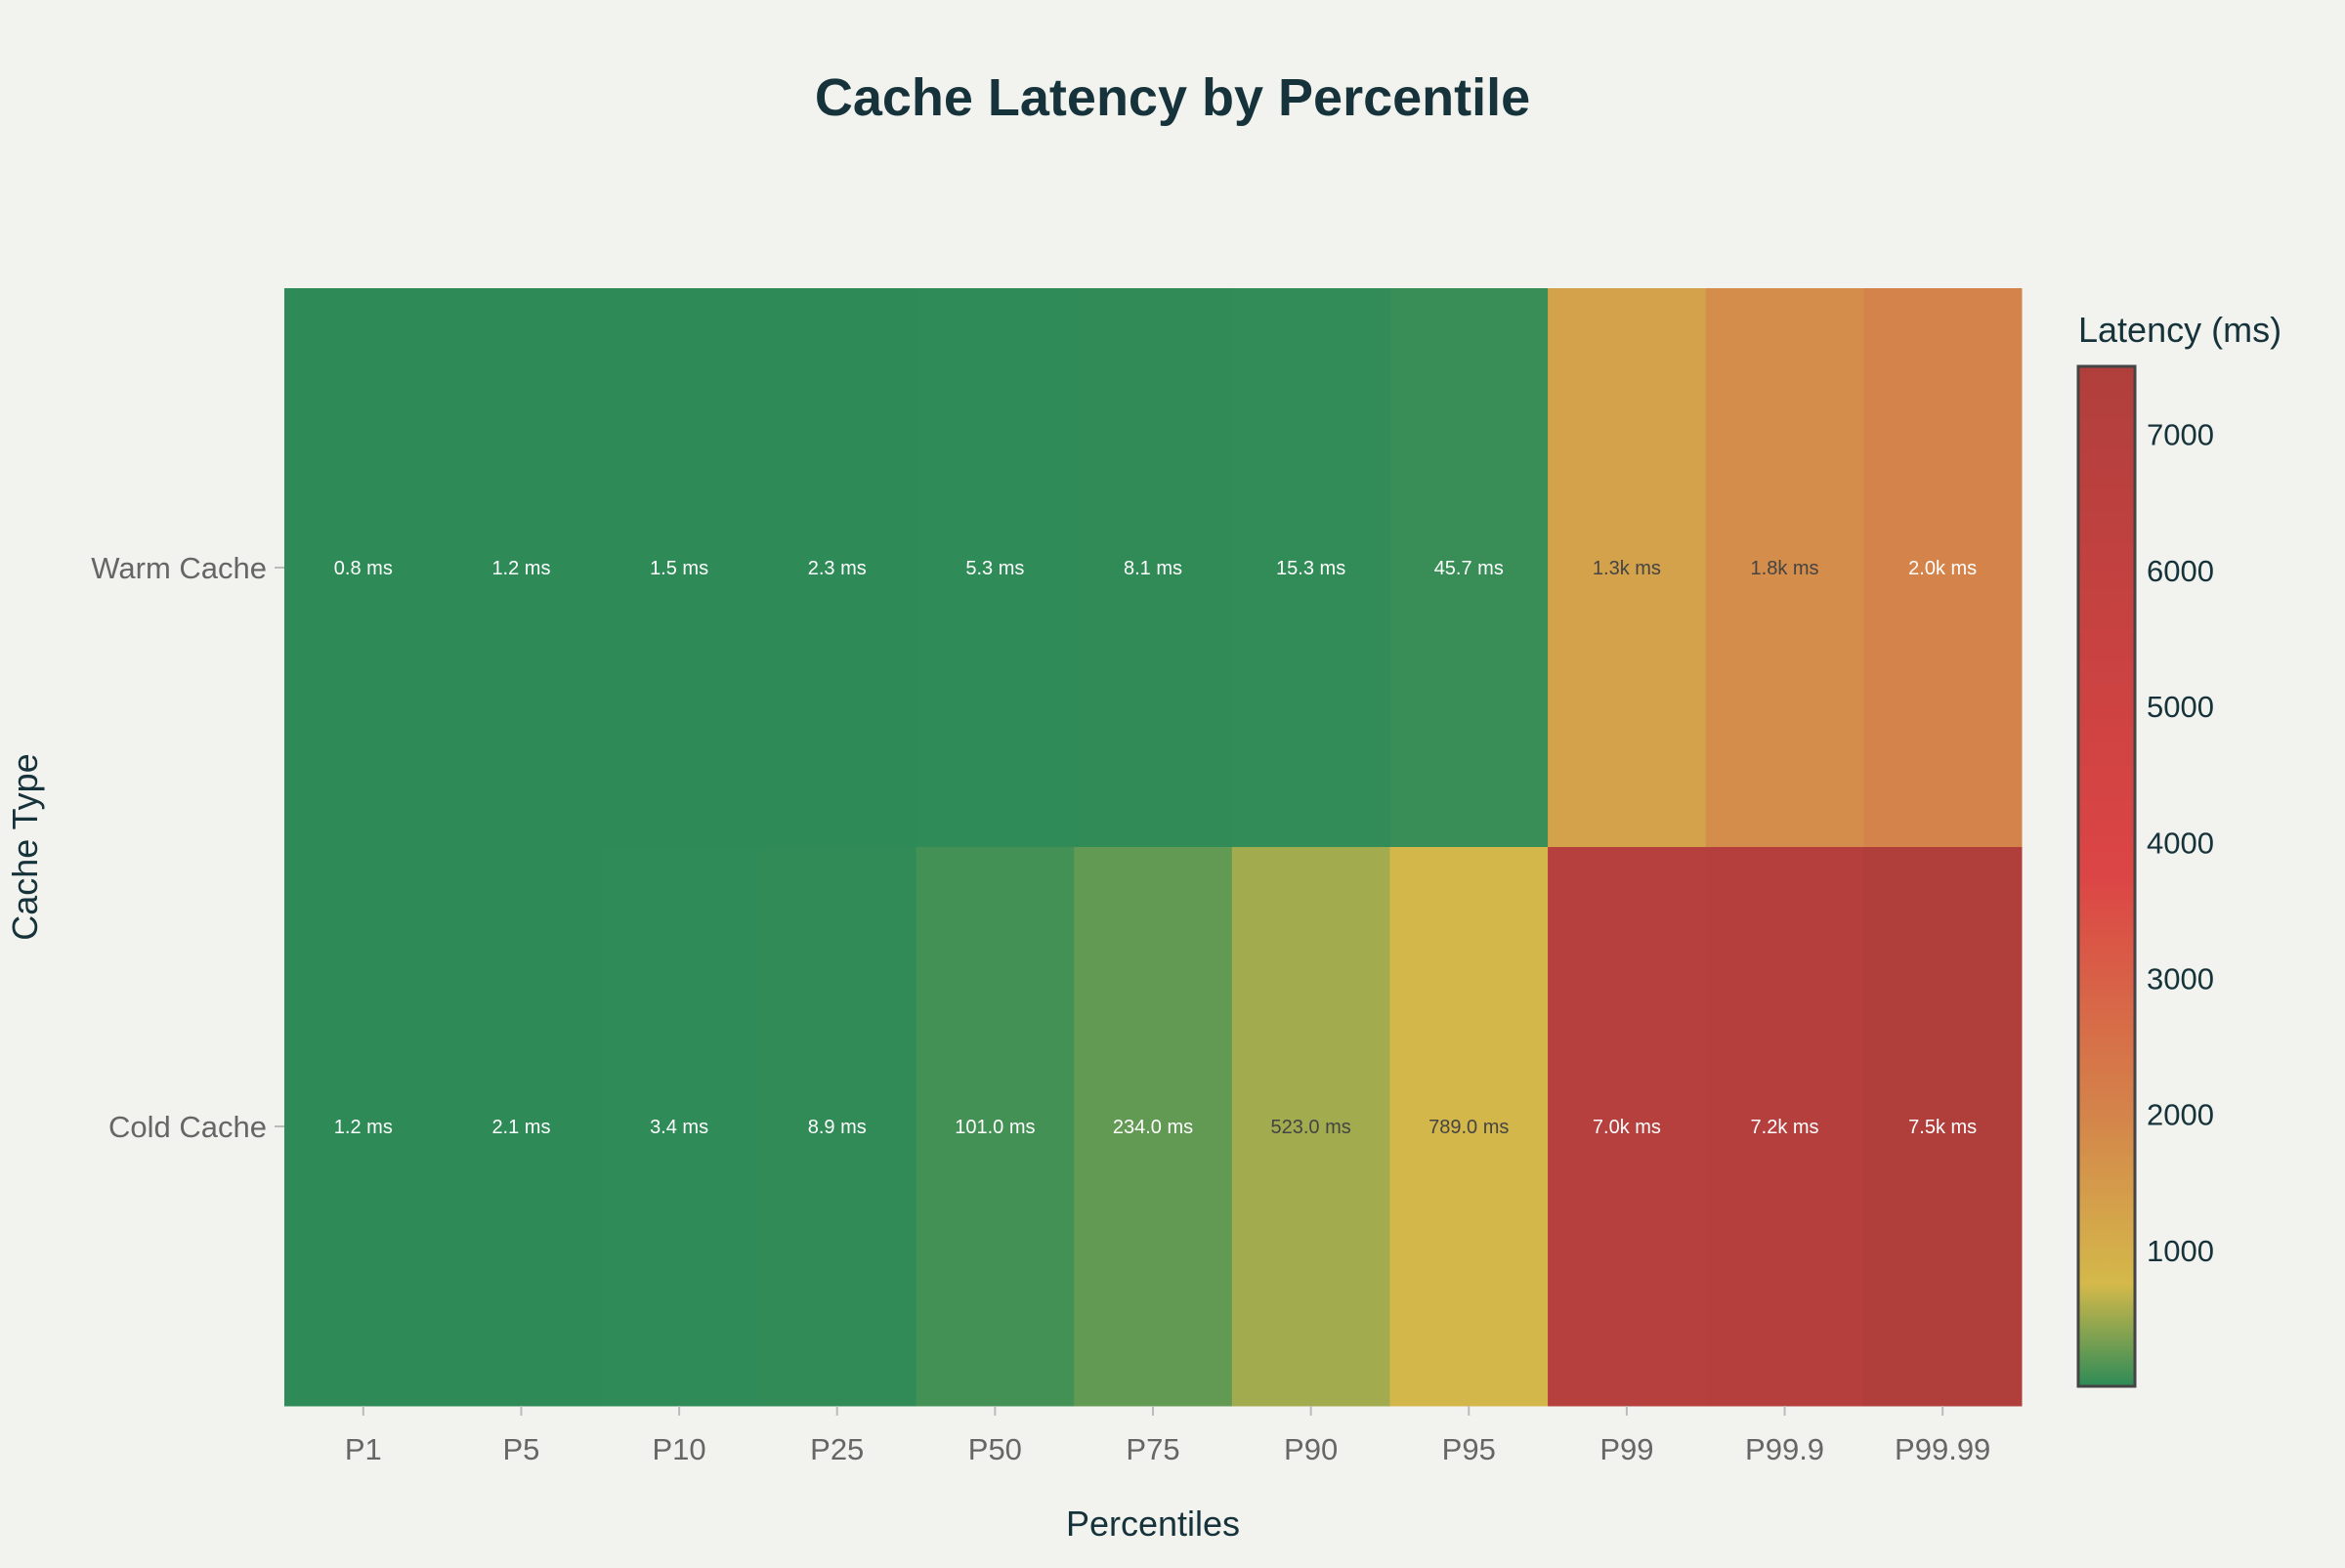  I want to click on cell-label: 789.0 ms, so click(1468, 1127).